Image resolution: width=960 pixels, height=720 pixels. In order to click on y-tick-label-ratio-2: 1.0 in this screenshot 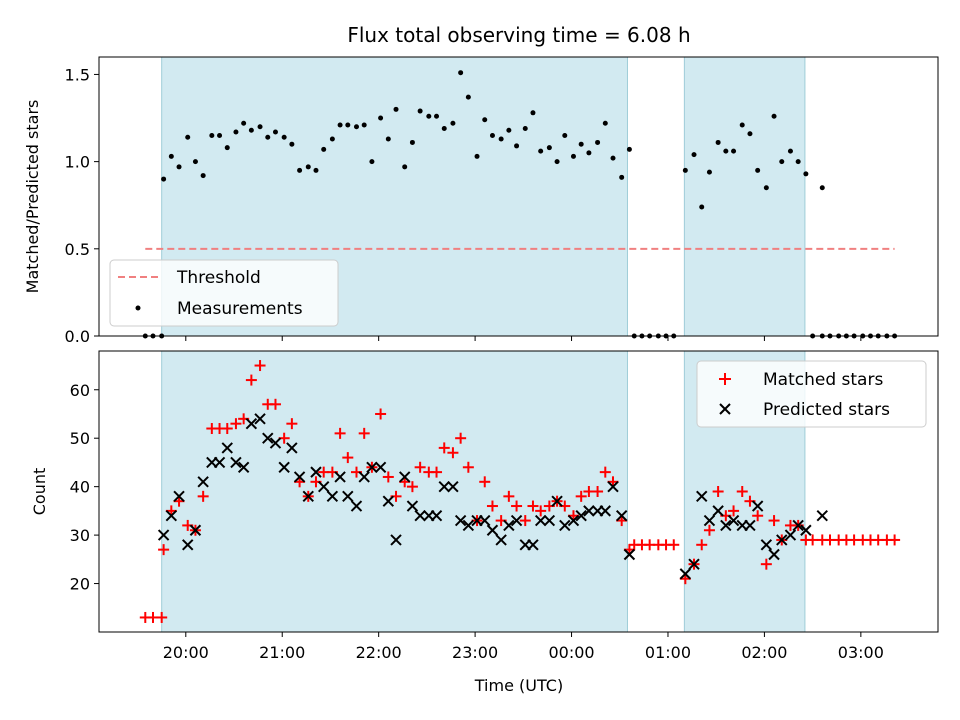, I will do `click(77, 162)`.